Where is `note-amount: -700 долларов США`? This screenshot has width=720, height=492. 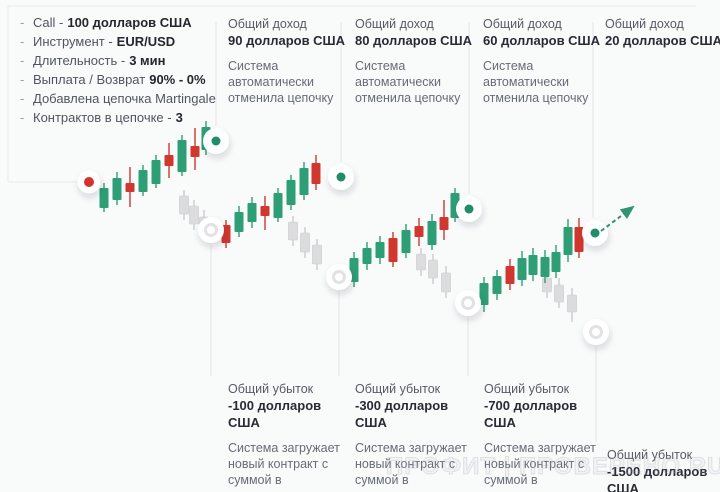
note-amount: -700 долларов США is located at coordinates (531, 414).